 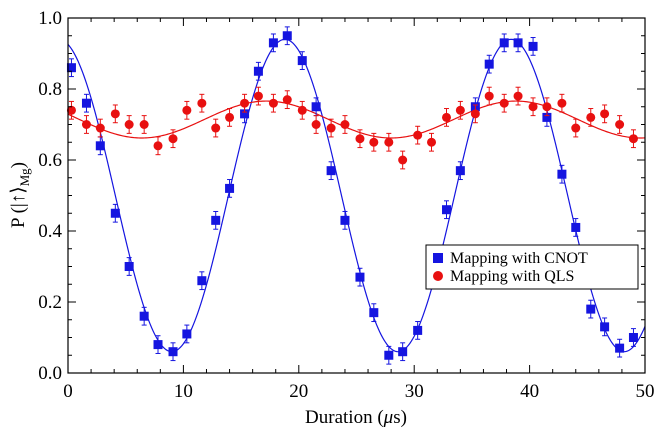 What do you see at coordinates (50, 231) in the screenshot?
I see `y-tick-label: 0.4` at bounding box center [50, 231].